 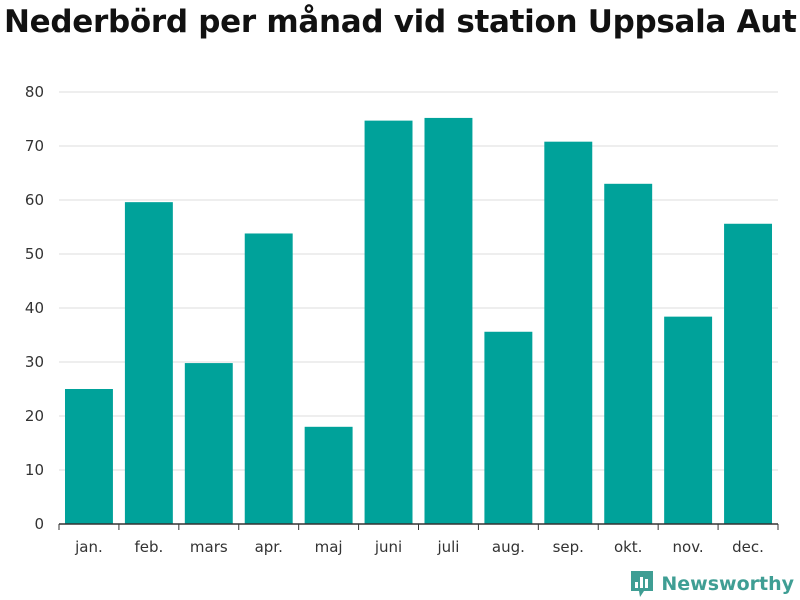 What do you see at coordinates (688, 420) in the screenshot?
I see `bar-nov` at bounding box center [688, 420].